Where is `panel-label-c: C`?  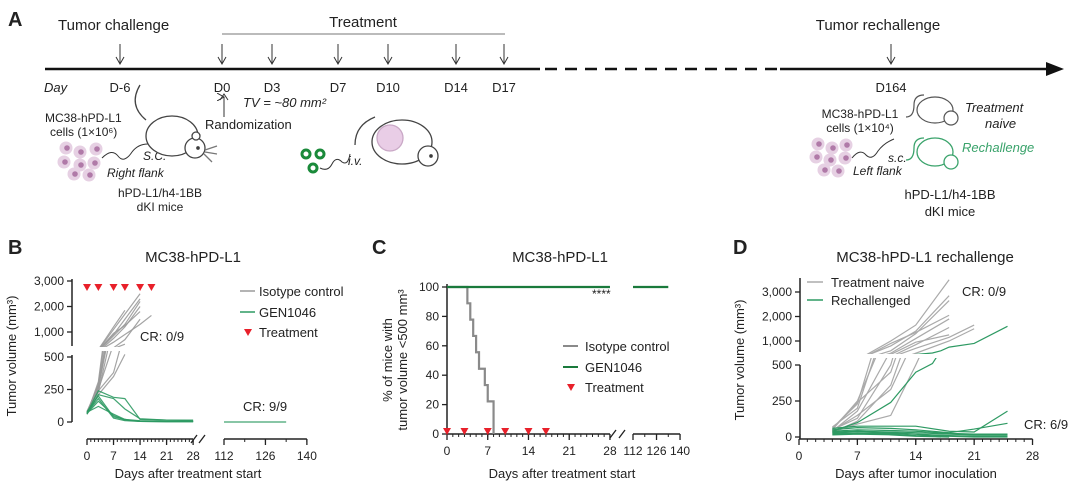 panel-label-c: C is located at coordinates (379, 248).